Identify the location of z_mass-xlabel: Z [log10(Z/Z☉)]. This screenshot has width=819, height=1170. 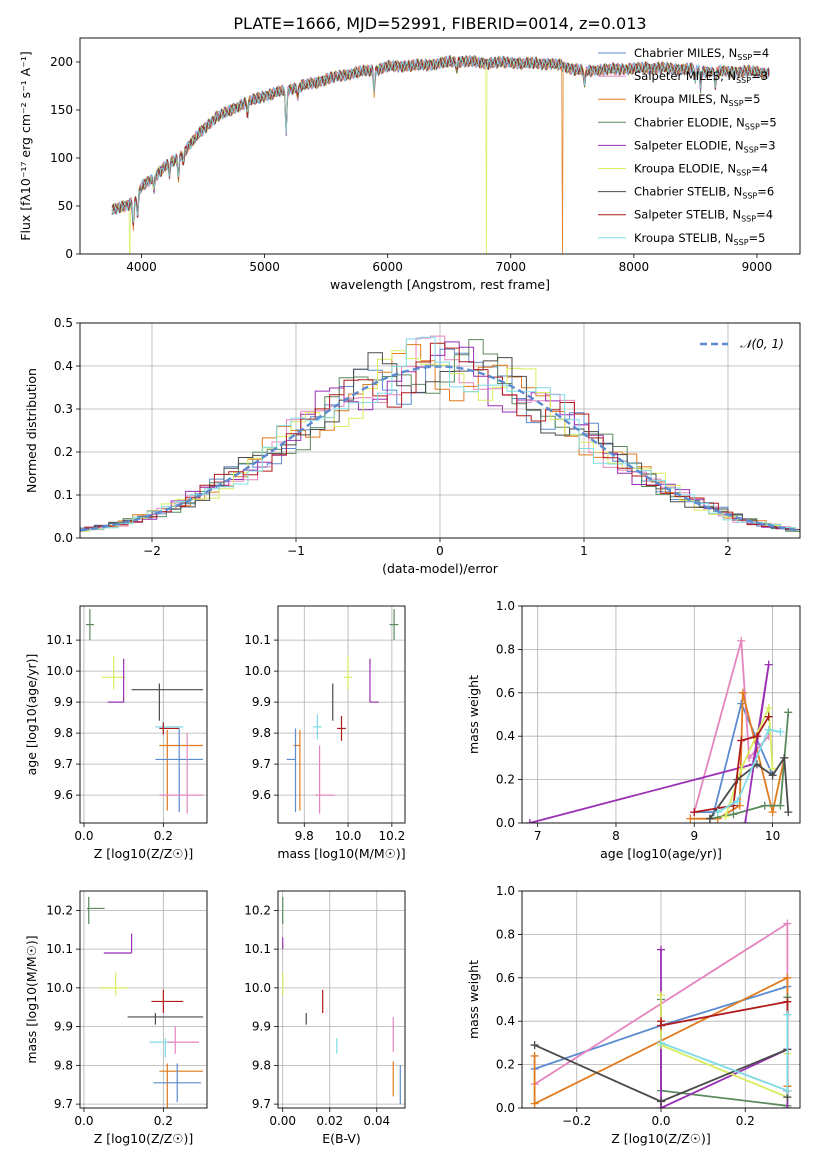
(144, 1138).